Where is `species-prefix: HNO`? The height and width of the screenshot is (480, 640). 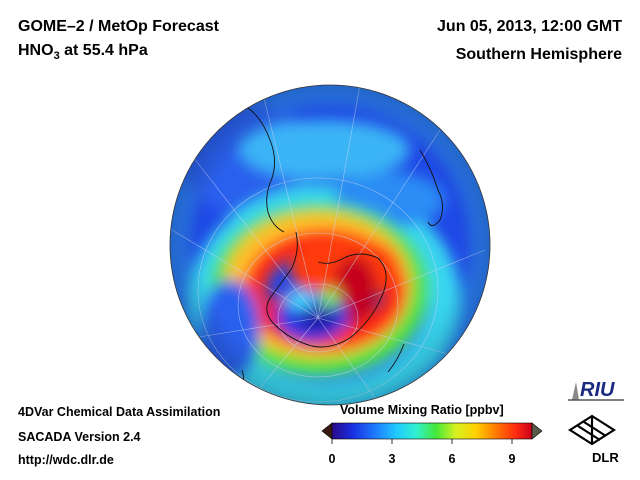
species-prefix: HNO is located at coordinates (36, 50).